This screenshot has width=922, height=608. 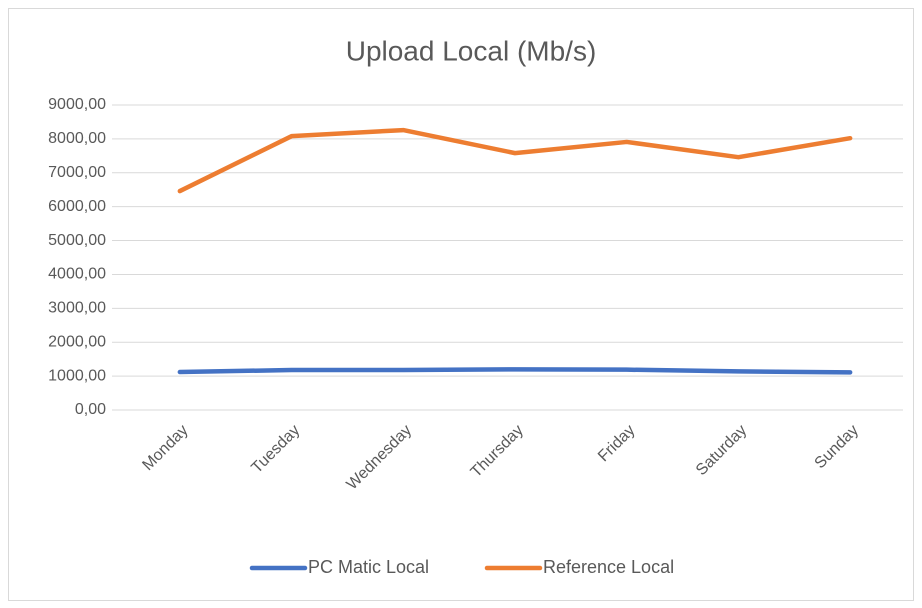 I want to click on y-tick-label: 0,00, so click(x=90, y=409).